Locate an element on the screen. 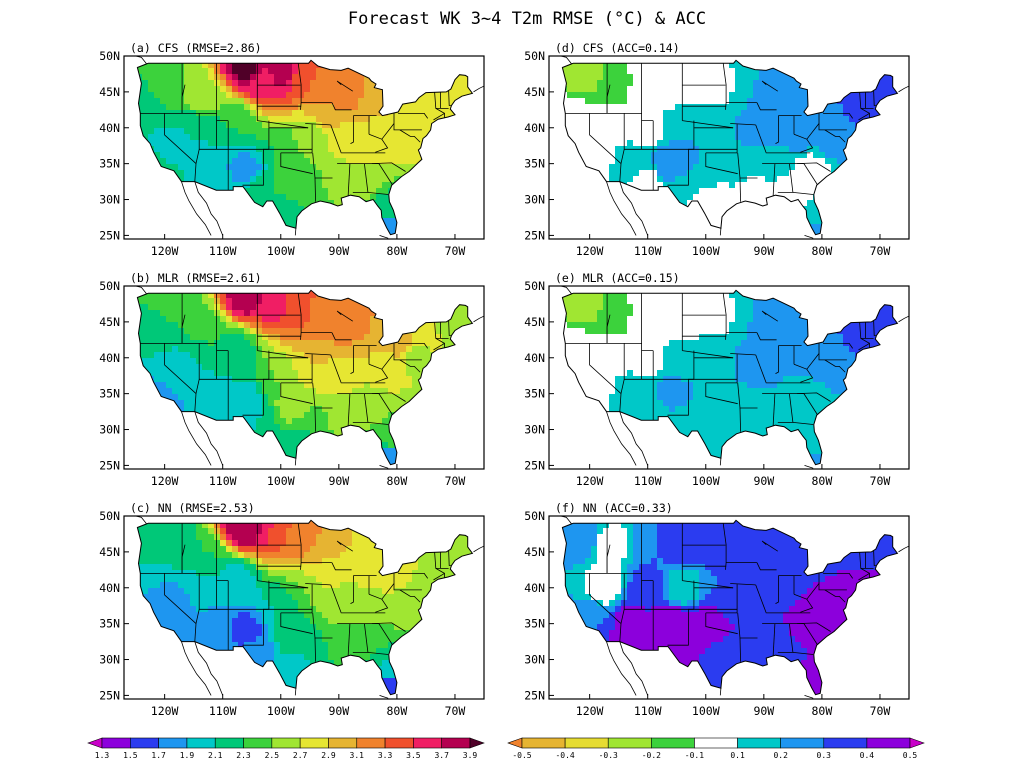 The image size is (1024, 768). colorbar-tick-label: -0.4 is located at coordinates (564, 755).